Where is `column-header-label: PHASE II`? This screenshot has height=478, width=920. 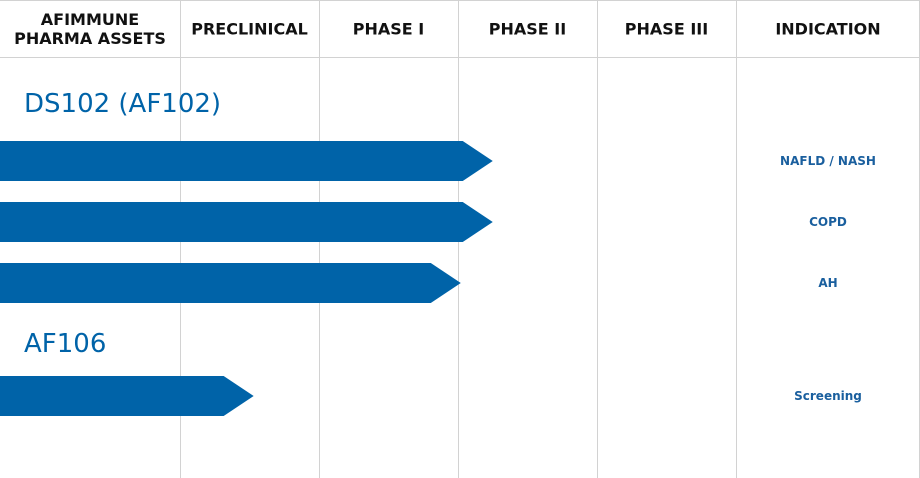 column-header-label: PHASE II is located at coordinates (527, 29).